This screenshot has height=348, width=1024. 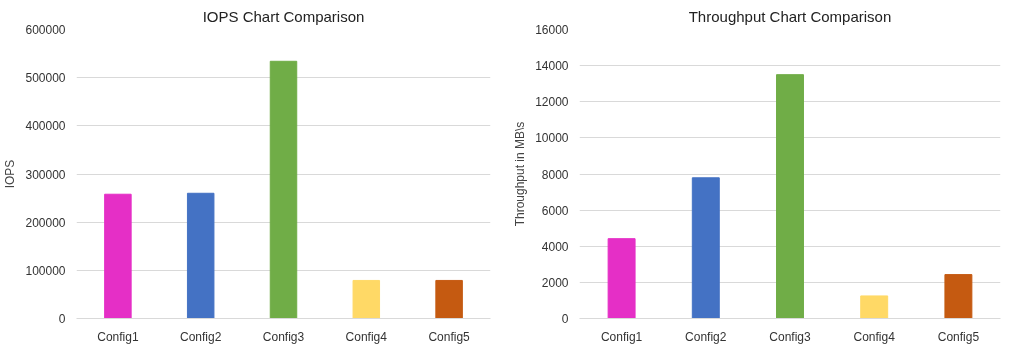 What do you see at coordinates (555, 210) in the screenshot?
I see `y-tick-label: 6000` at bounding box center [555, 210].